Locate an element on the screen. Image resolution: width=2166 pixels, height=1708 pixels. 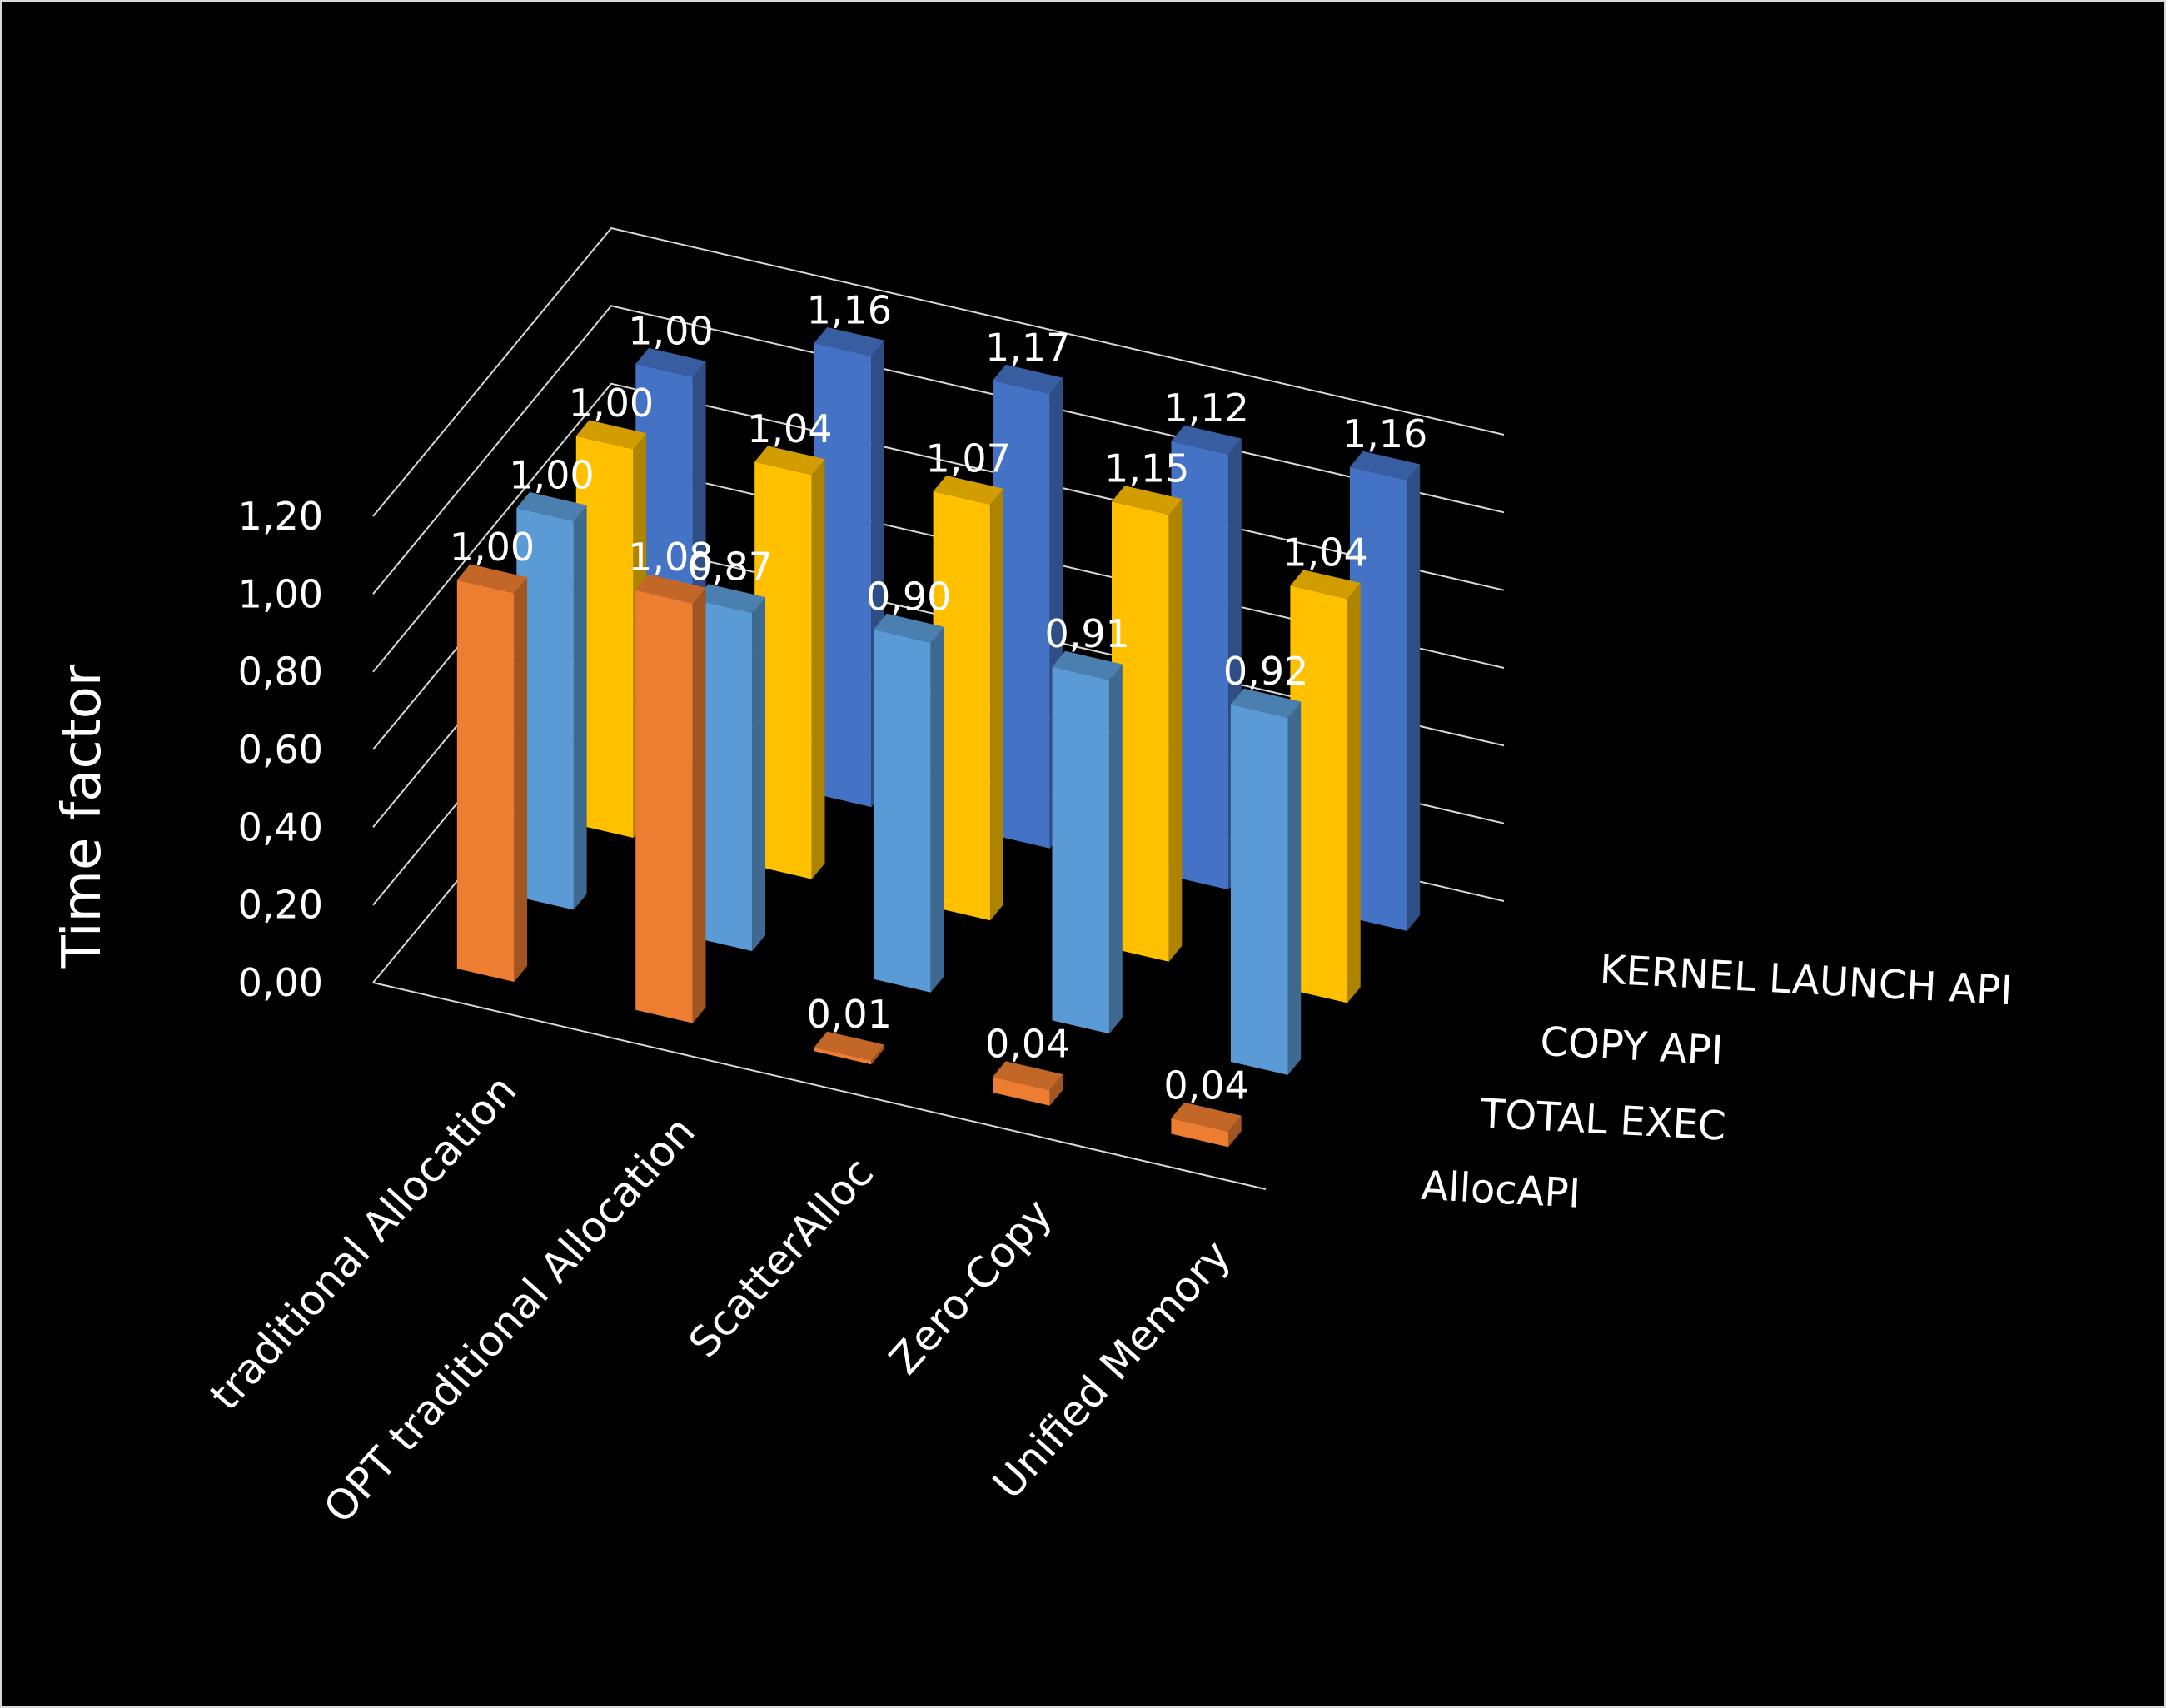
data-label: 1,17 is located at coordinates (1027, 347).